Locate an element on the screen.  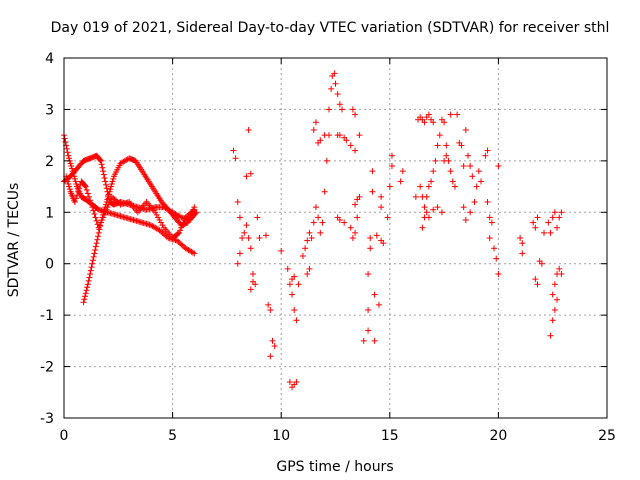
y-tick-label: -1 is located at coordinates (47, 316).